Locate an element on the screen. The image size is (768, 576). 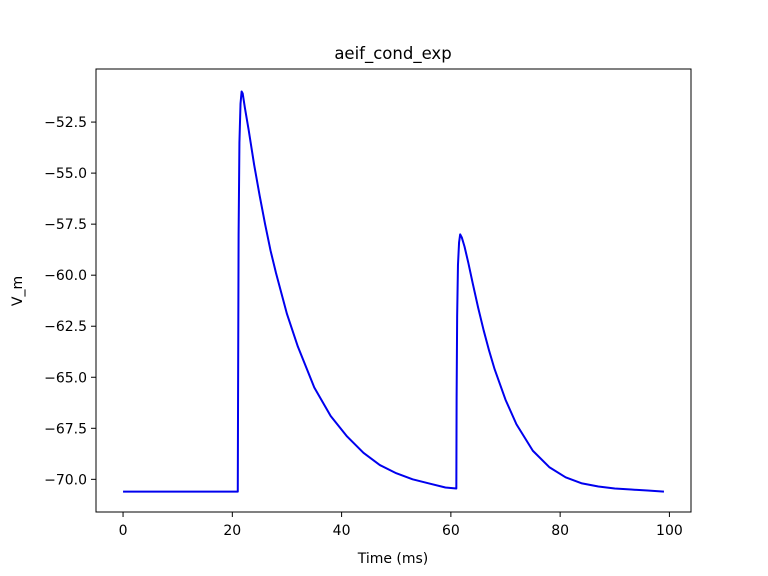
y-tick-label: −57.5 is located at coordinates (65, 225).